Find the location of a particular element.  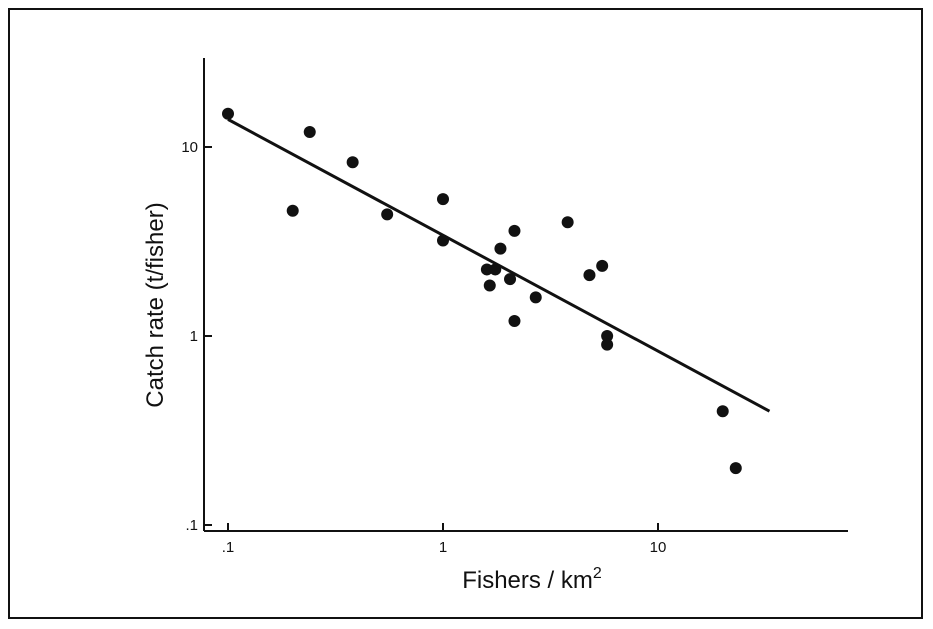

x-axis-label-text: Fishers / km is located at coordinates (527, 580).